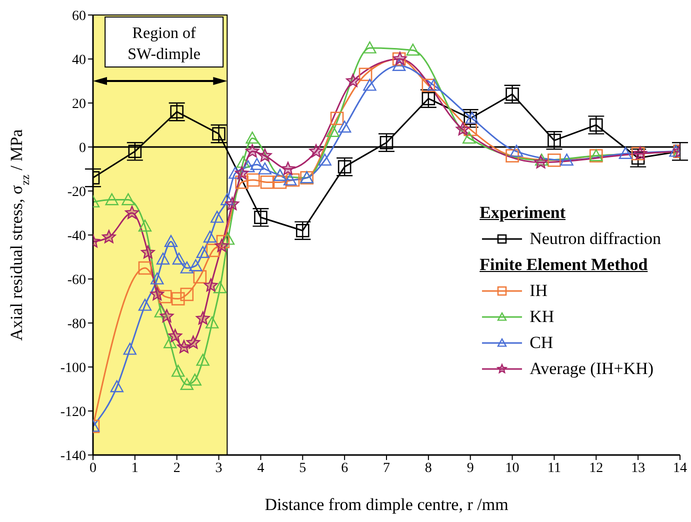  What do you see at coordinates (76, 324) in the screenshot?
I see `y-tick-label: -80` at bounding box center [76, 324].